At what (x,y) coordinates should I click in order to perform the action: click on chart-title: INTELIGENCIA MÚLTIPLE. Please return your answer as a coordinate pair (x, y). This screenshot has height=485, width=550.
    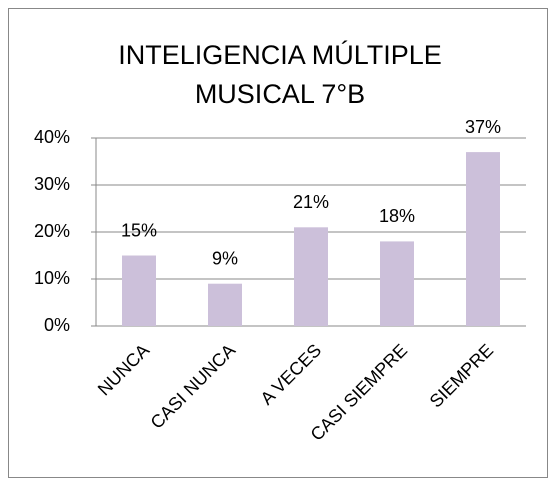
    Looking at the image, I should click on (280, 54).